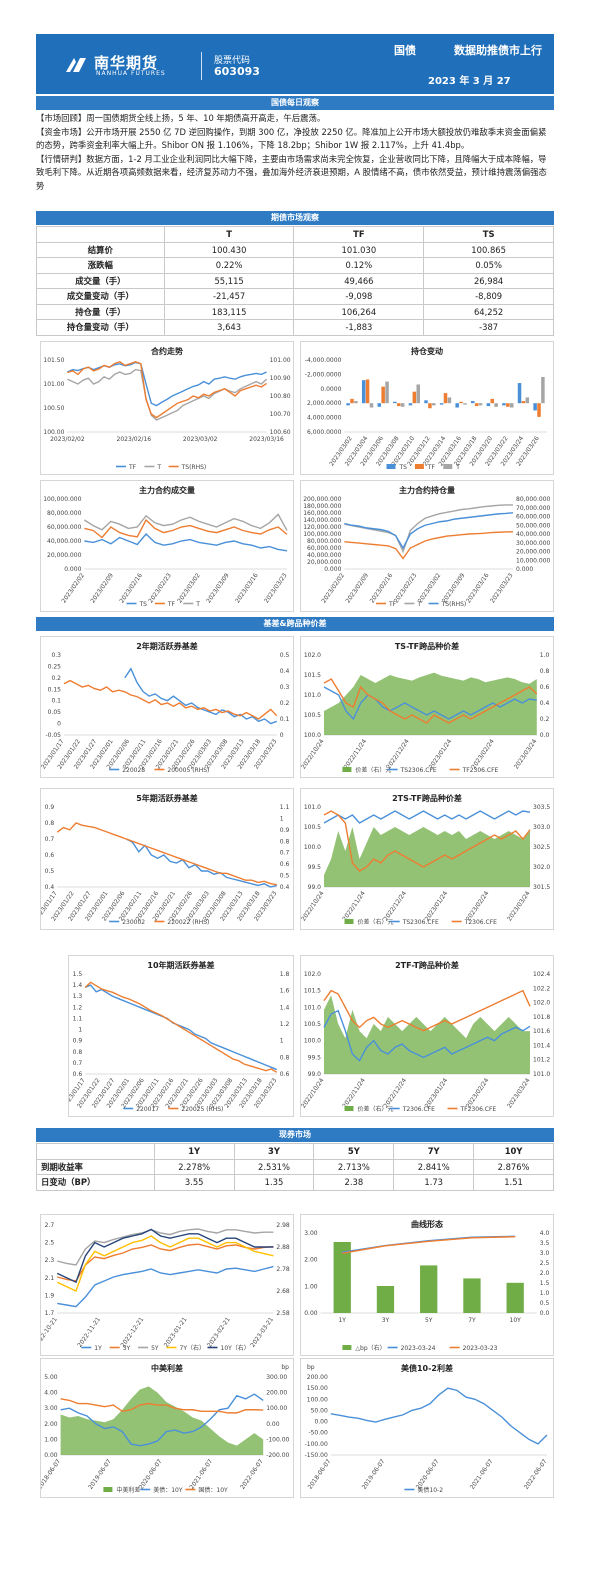 This screenshot has width=595, height=1584. Describe the element at coordinates (285, 853) in the screenshot. I see `y-tick-label: 0.7` at that location.